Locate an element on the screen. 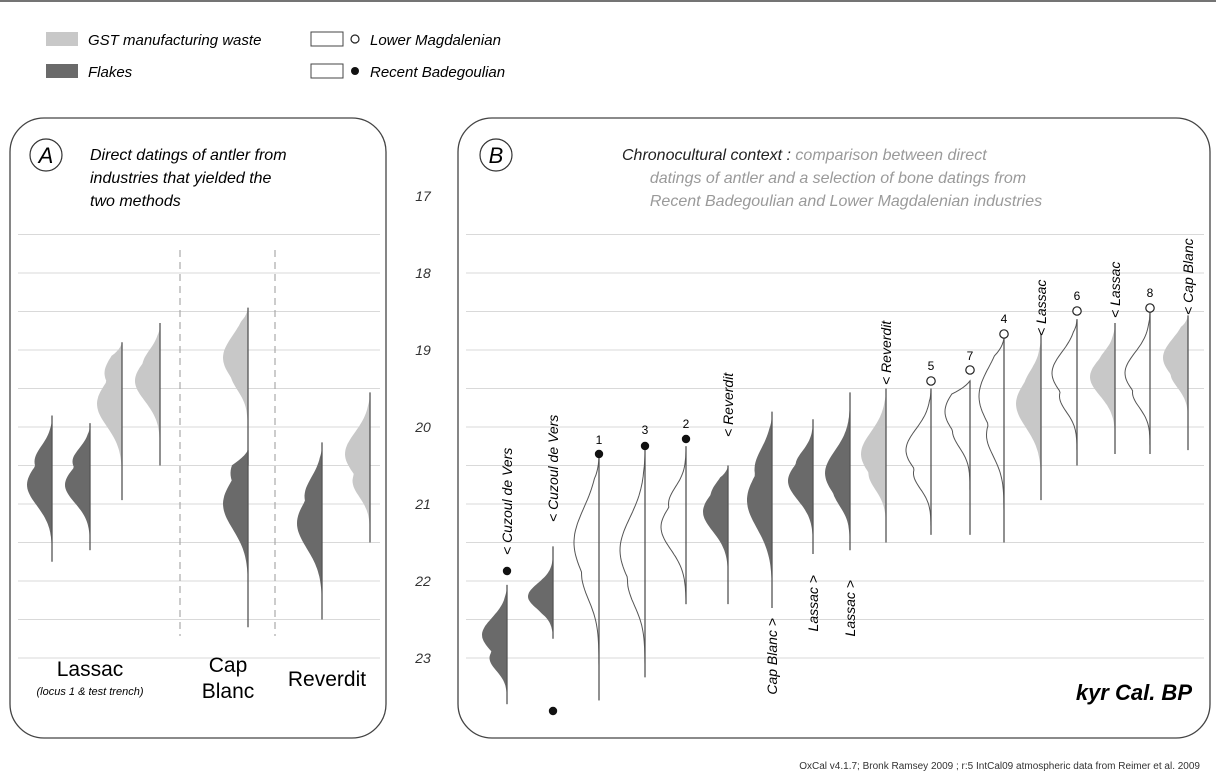  site-label-blanc: Blanc is located at coordinates (228, 691).